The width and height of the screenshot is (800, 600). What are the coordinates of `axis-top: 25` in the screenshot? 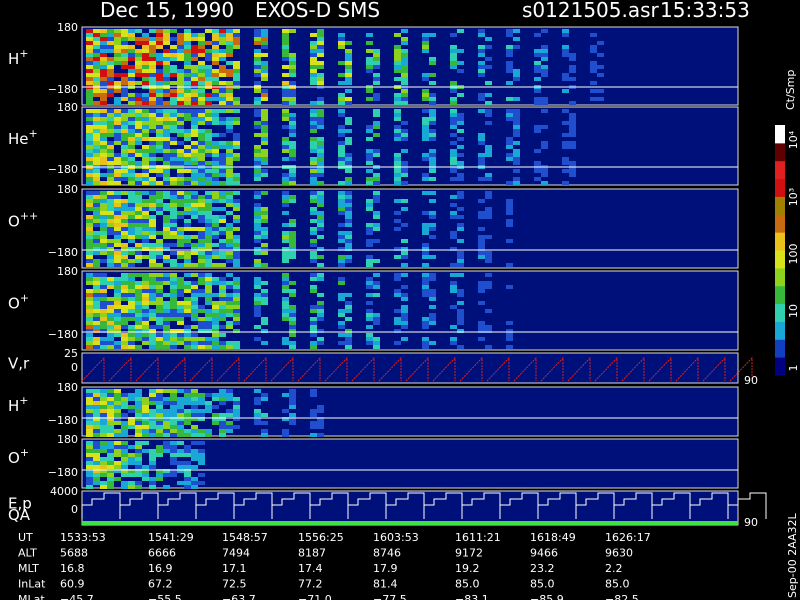 It's located at (71, 353).